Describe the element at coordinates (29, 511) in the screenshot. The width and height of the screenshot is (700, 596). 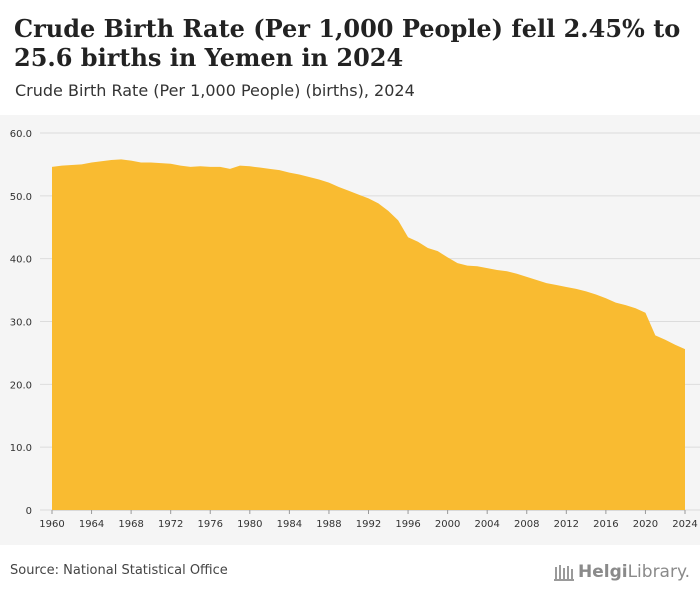
I see `y-tick-label: 0` at that location.